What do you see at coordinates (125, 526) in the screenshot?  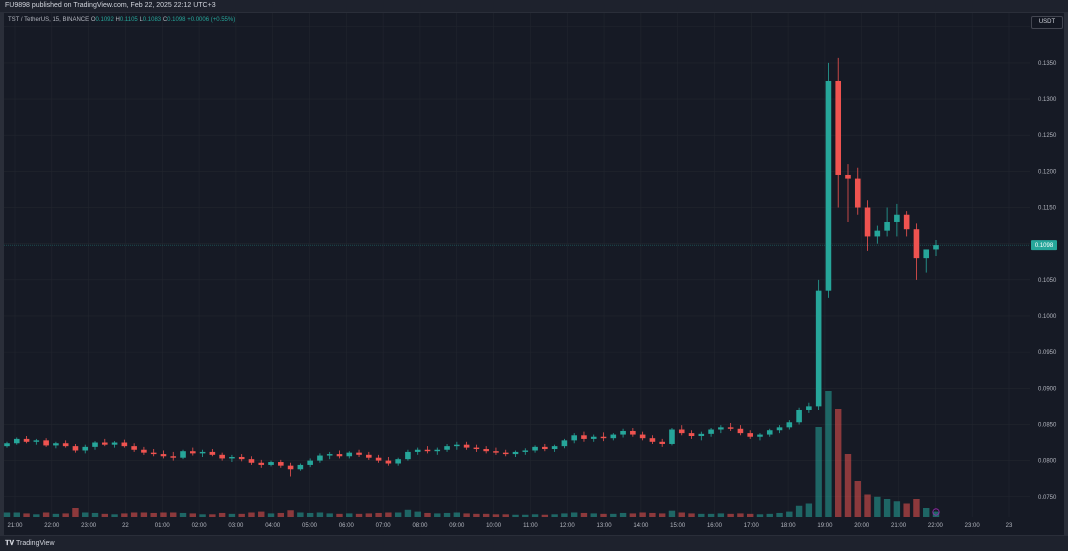 I see `x-tick-label: 22` at bounding box center [125, 526].